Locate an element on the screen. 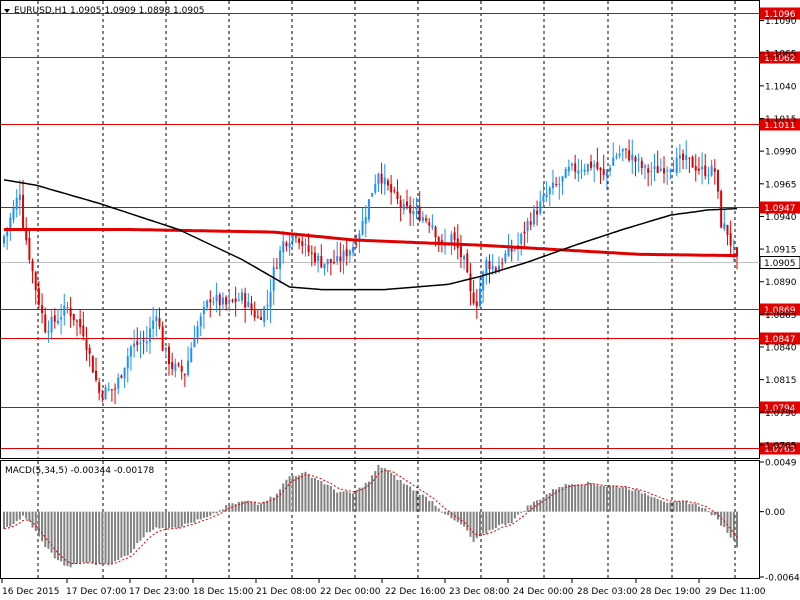  price-tick-label: 1.1090 is located at coordinates (781, 22).